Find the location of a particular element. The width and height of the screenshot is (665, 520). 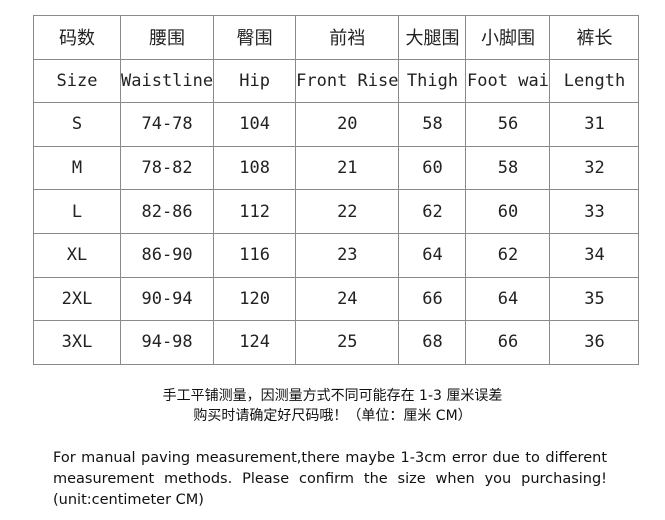

table-cell: 124 is located at coordinates (255, 342).